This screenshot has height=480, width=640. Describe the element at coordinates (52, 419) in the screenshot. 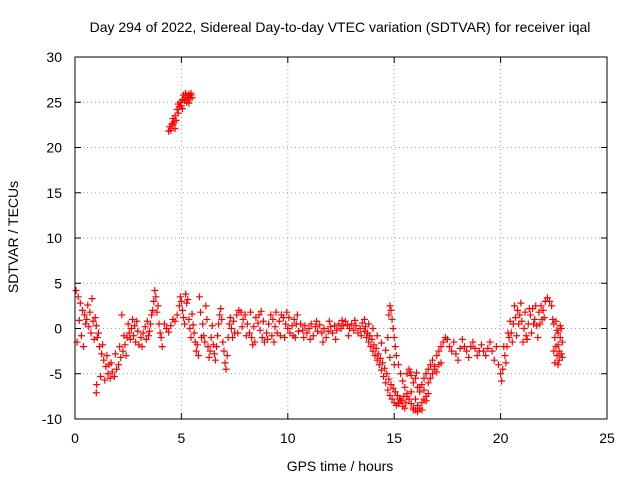

I see `y-tick-label-0: -10` at that location.